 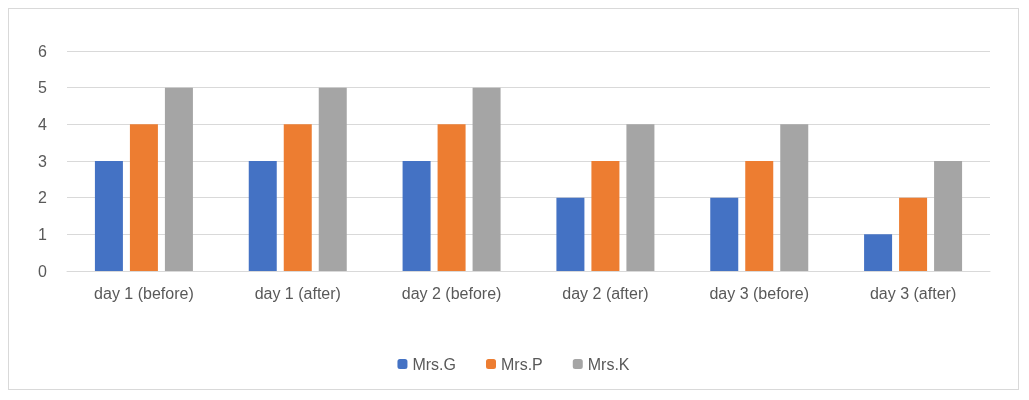 I want to click on x-tick-label: day 1 (after), so click(x=297, y=293).